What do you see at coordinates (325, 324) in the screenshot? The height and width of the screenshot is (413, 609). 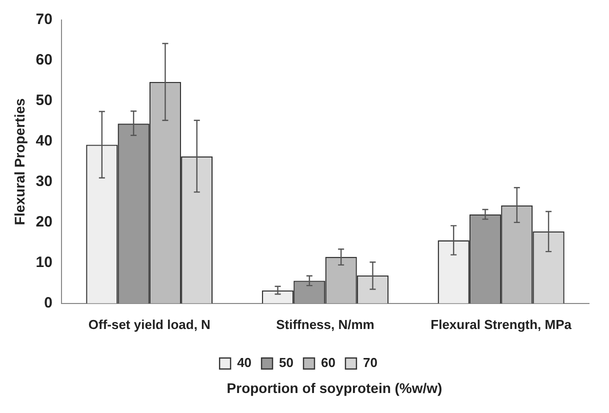 I see `x-tick-label: Stiffness, N/mm` at bounding box center [325, 324].